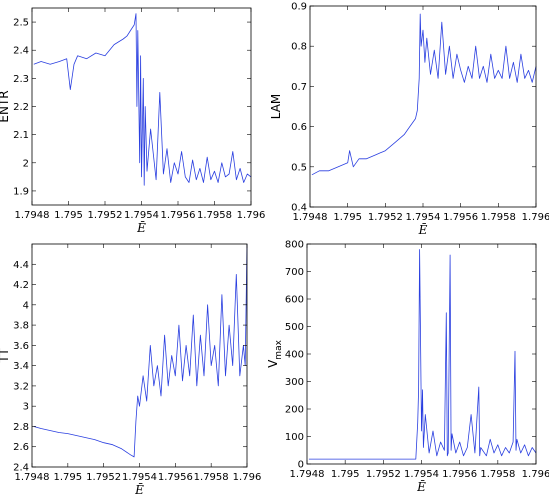 The width and height of the screenshot is (549, 495). Describe the element at coordinates (21, 107) in the screenshot. I see `y-tick-label: 2.2` at that location.